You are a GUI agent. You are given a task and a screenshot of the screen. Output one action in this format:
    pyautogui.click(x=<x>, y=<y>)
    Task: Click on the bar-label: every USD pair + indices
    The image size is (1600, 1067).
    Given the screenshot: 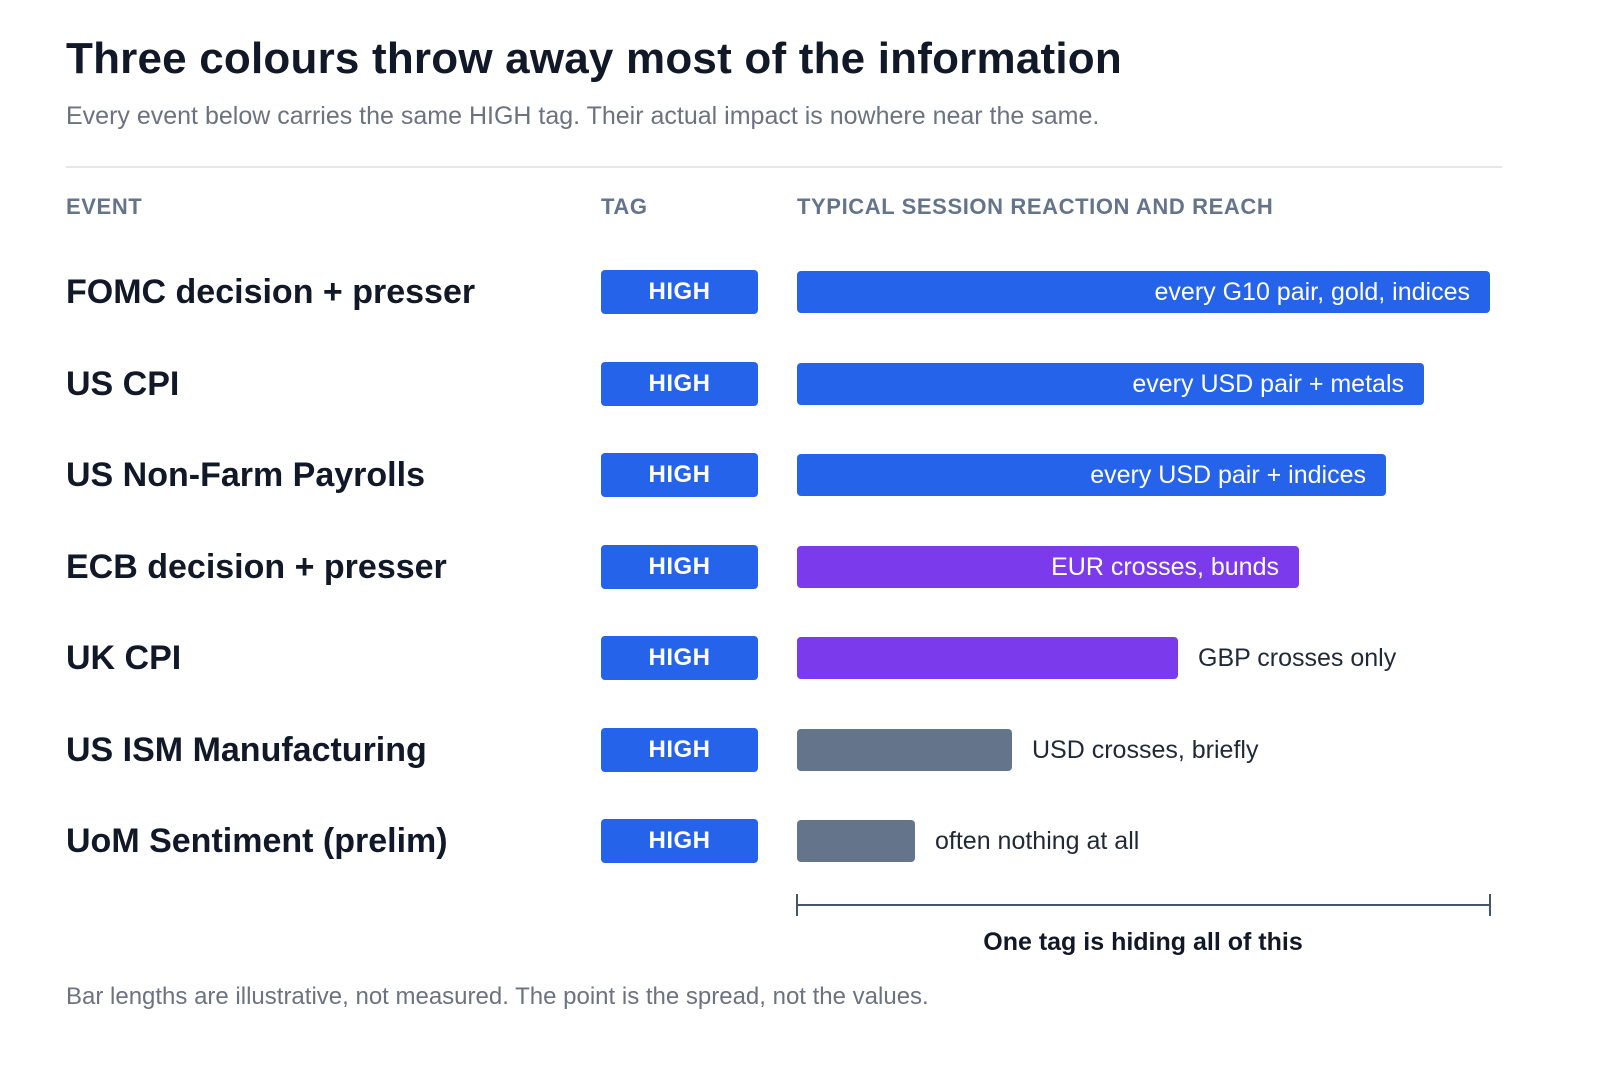 What is the action you would take?
    pyautogui.click(x=1228, y=475)
    